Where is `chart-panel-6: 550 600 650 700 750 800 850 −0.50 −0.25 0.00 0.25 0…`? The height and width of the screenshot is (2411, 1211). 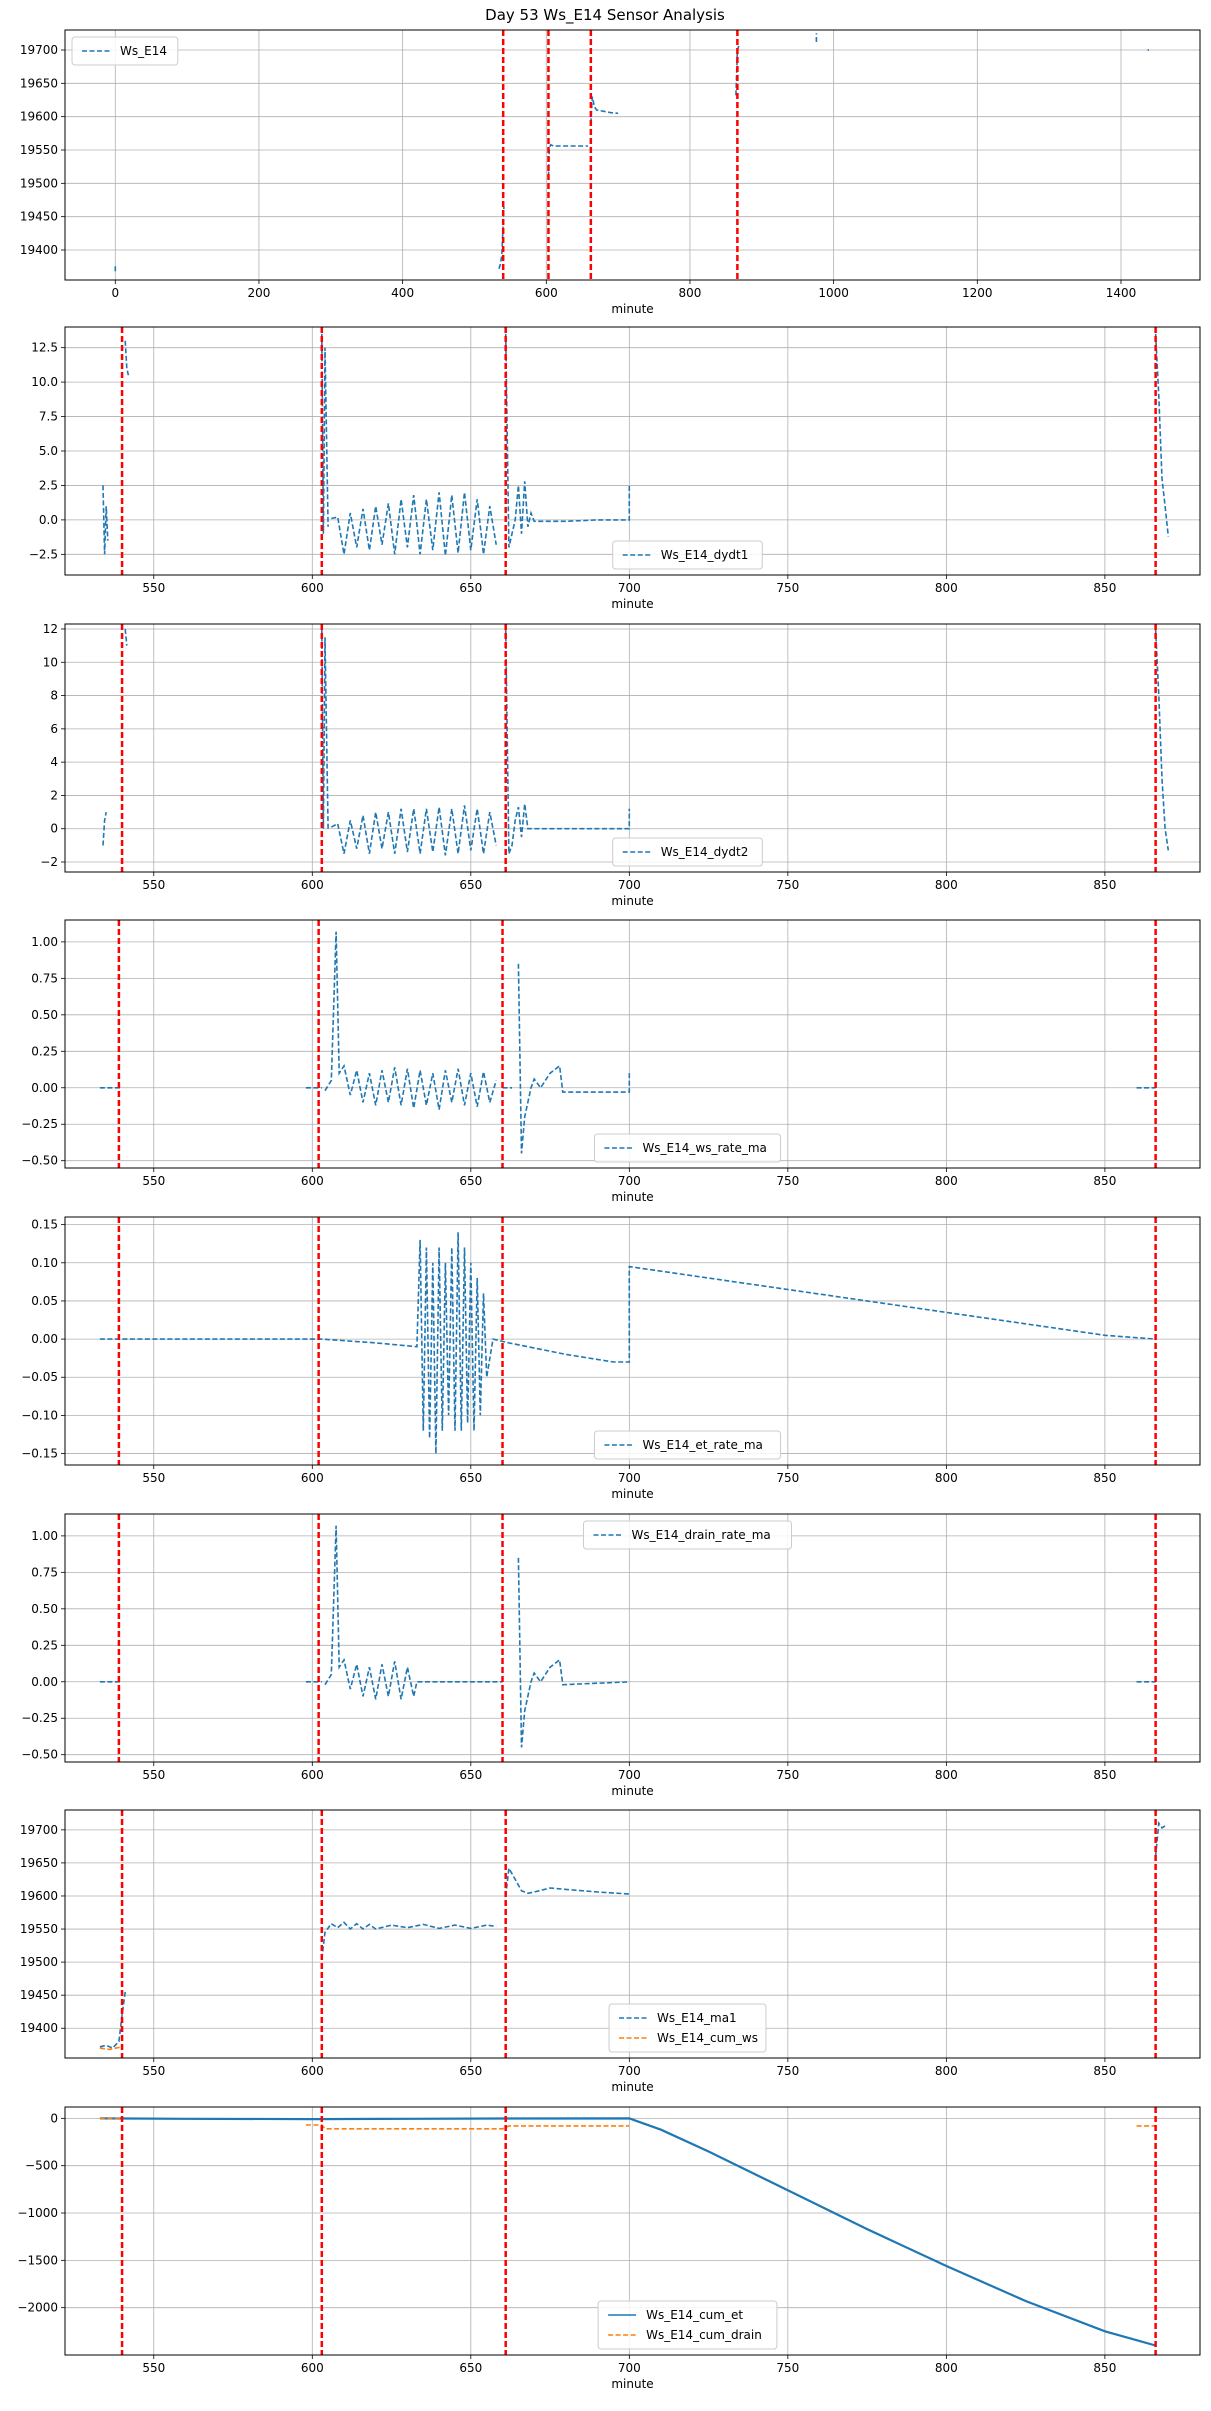
chart-panel-6: 550 600 650 700 750 800 850 −0.50 −0.25 0.00 0.25 0… is located at coordinates (611, 1655).